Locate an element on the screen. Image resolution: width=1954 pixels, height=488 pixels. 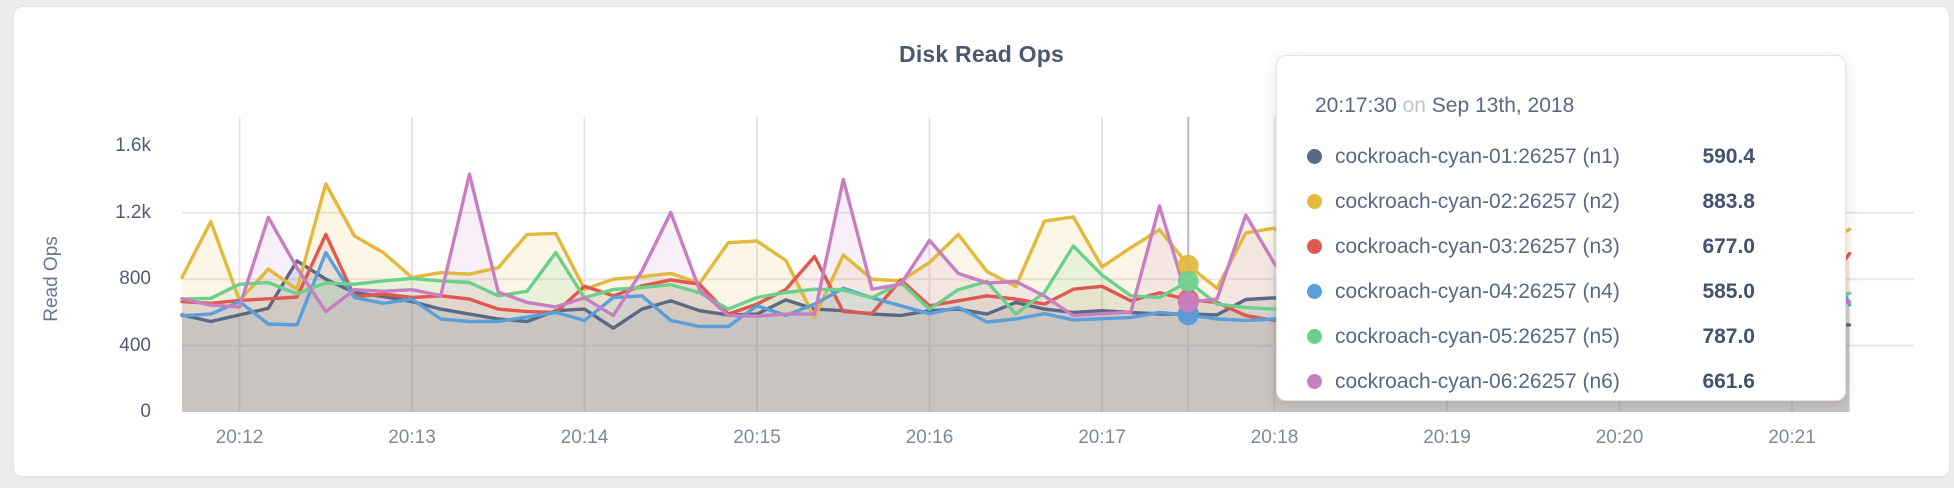
tooltip-on-word: on is located at coordinates (1414, 105).